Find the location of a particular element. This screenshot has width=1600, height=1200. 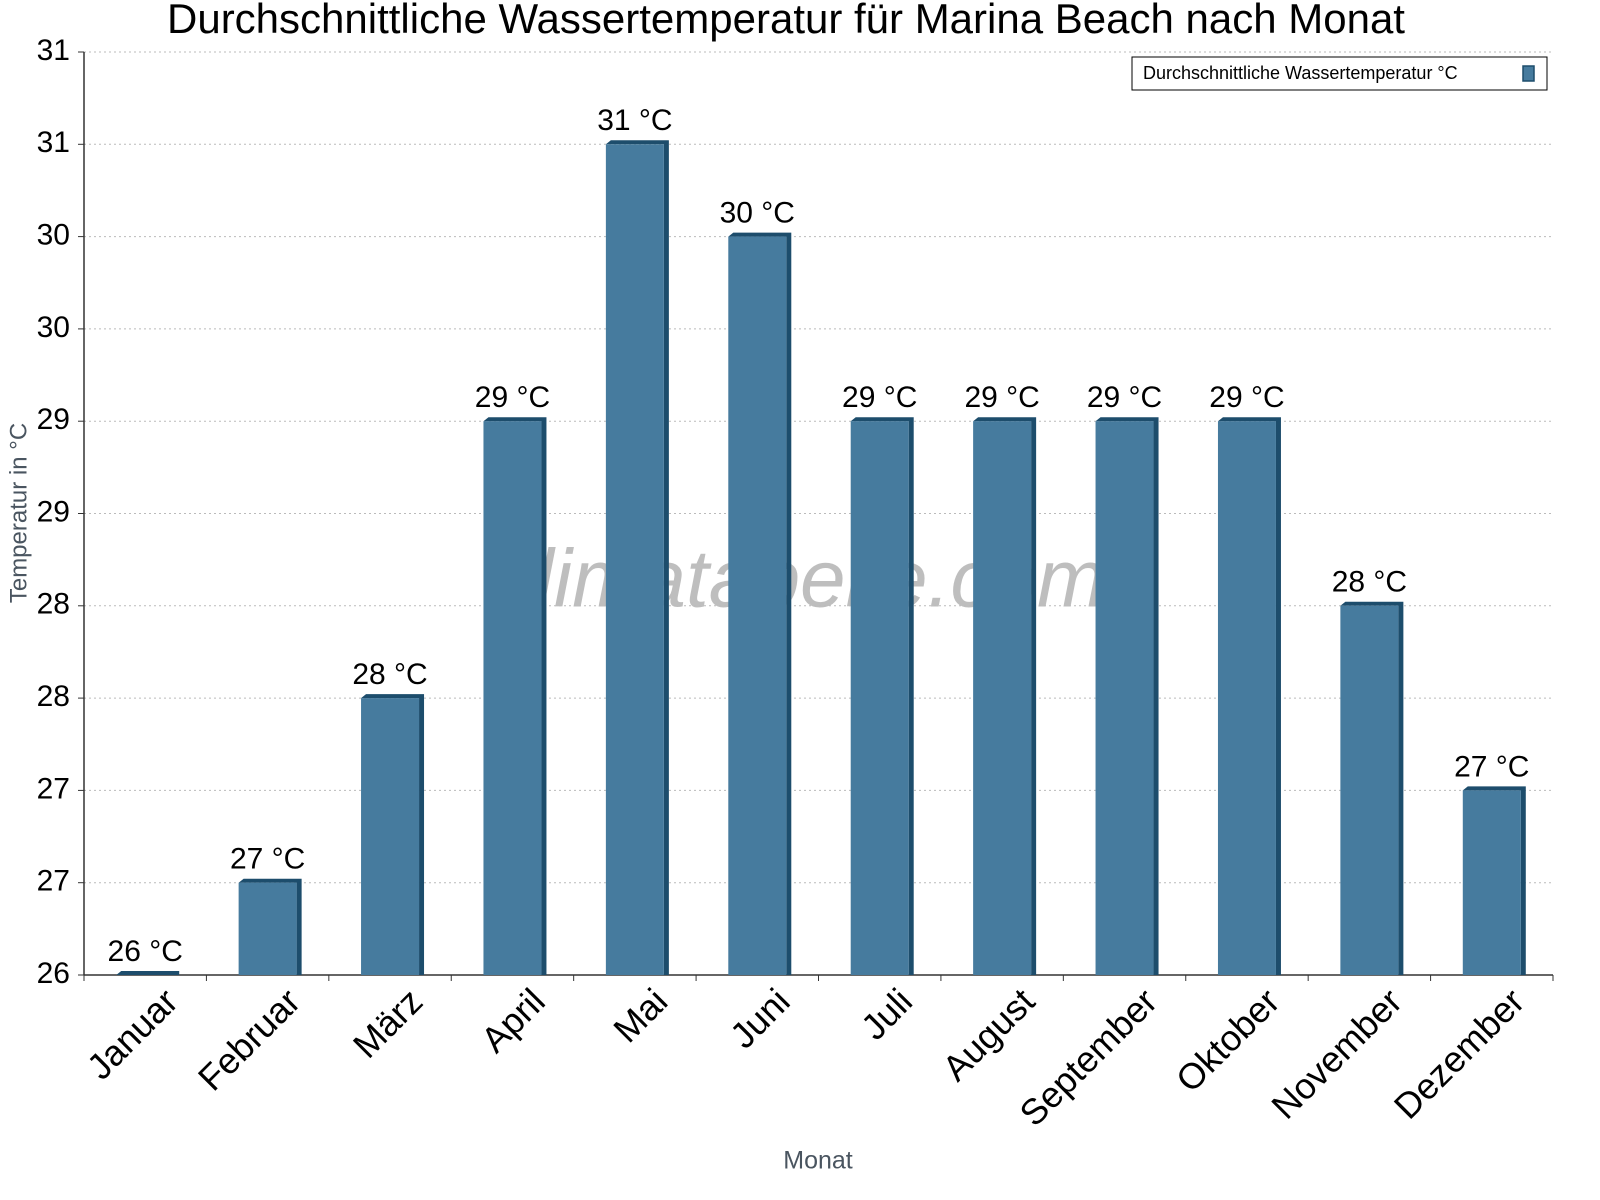

x-tick-label: August is located at coordinates (988, 1034).